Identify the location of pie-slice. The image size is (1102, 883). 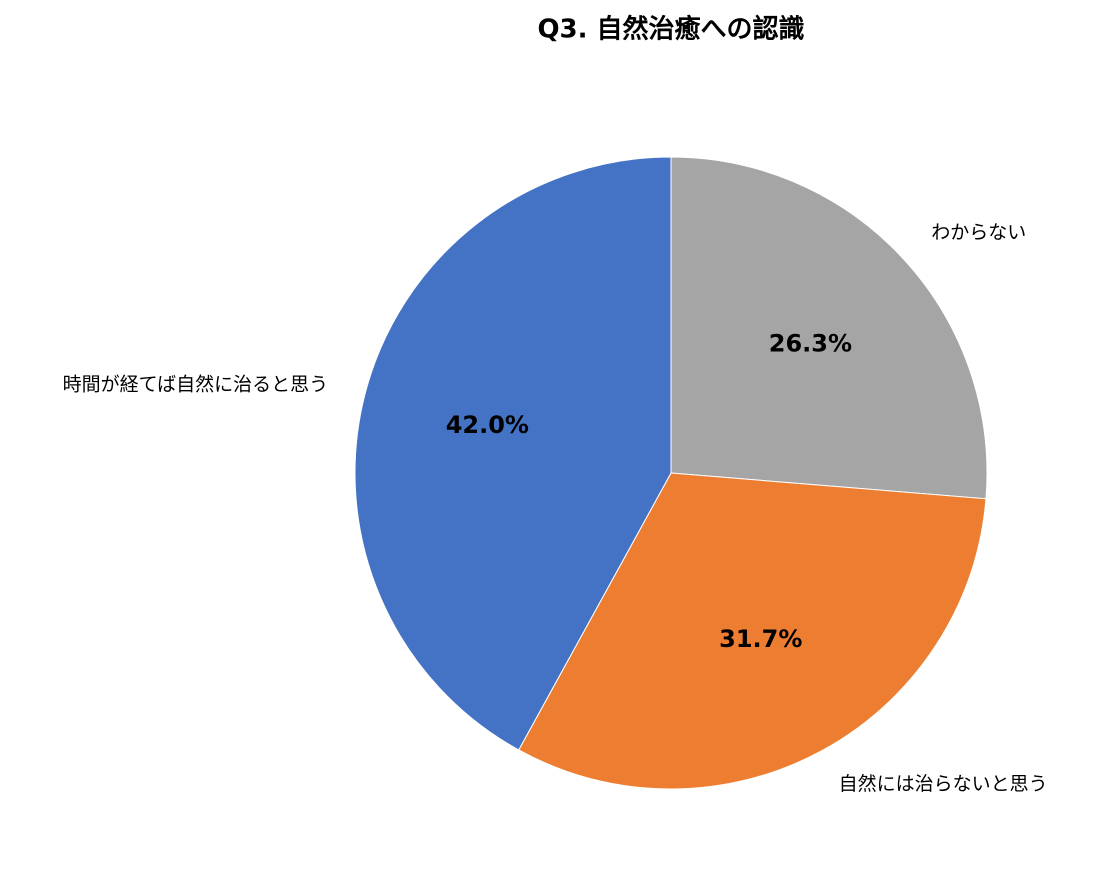
(829, 328).